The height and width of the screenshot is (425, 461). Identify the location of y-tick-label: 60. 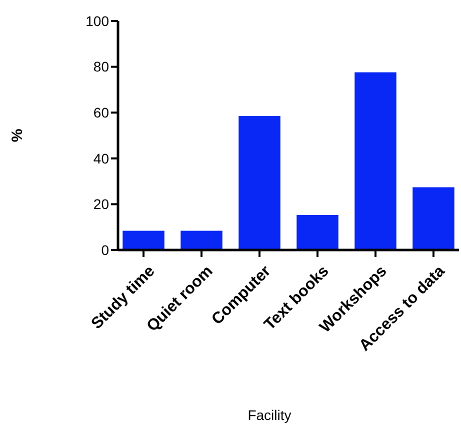
(101, 112).